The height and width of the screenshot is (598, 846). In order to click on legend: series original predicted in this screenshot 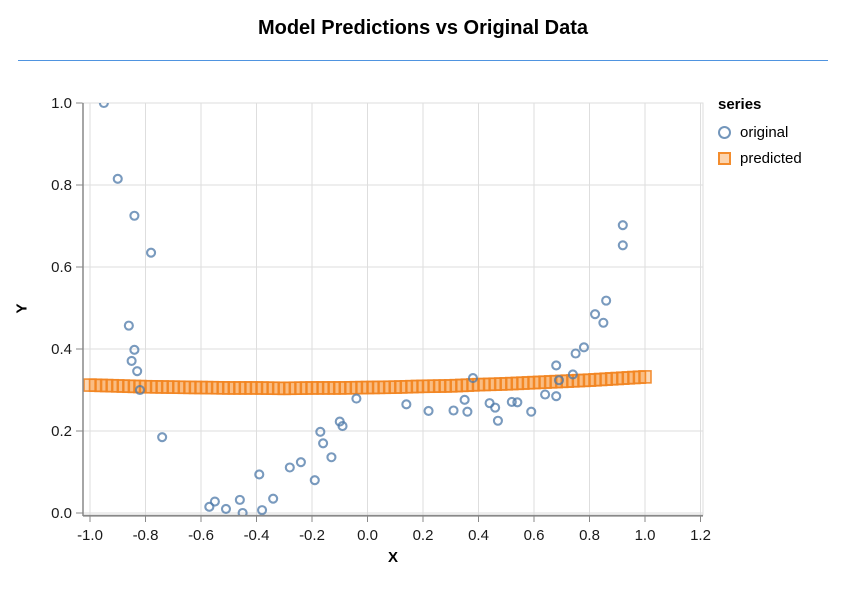, I will do `click(760, 136)`.